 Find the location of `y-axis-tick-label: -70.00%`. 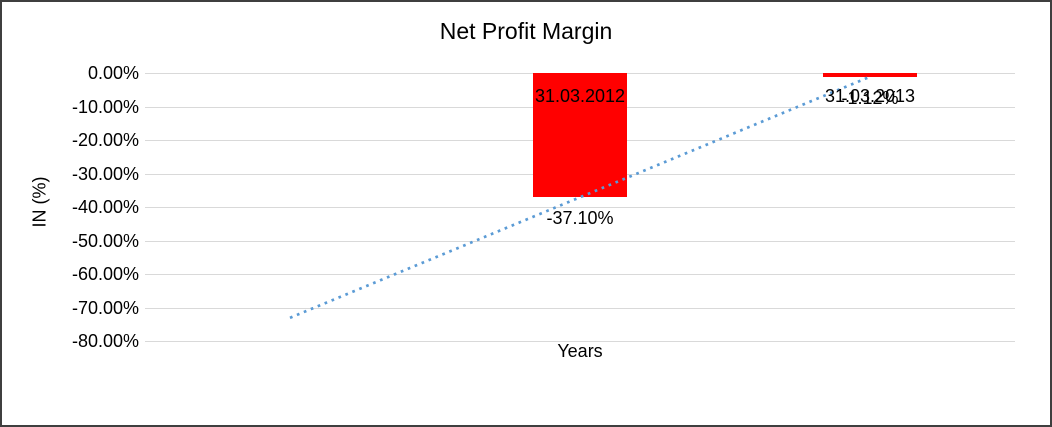

y-axis-tick-label: -70.00% is located at coordinates (105, 308).